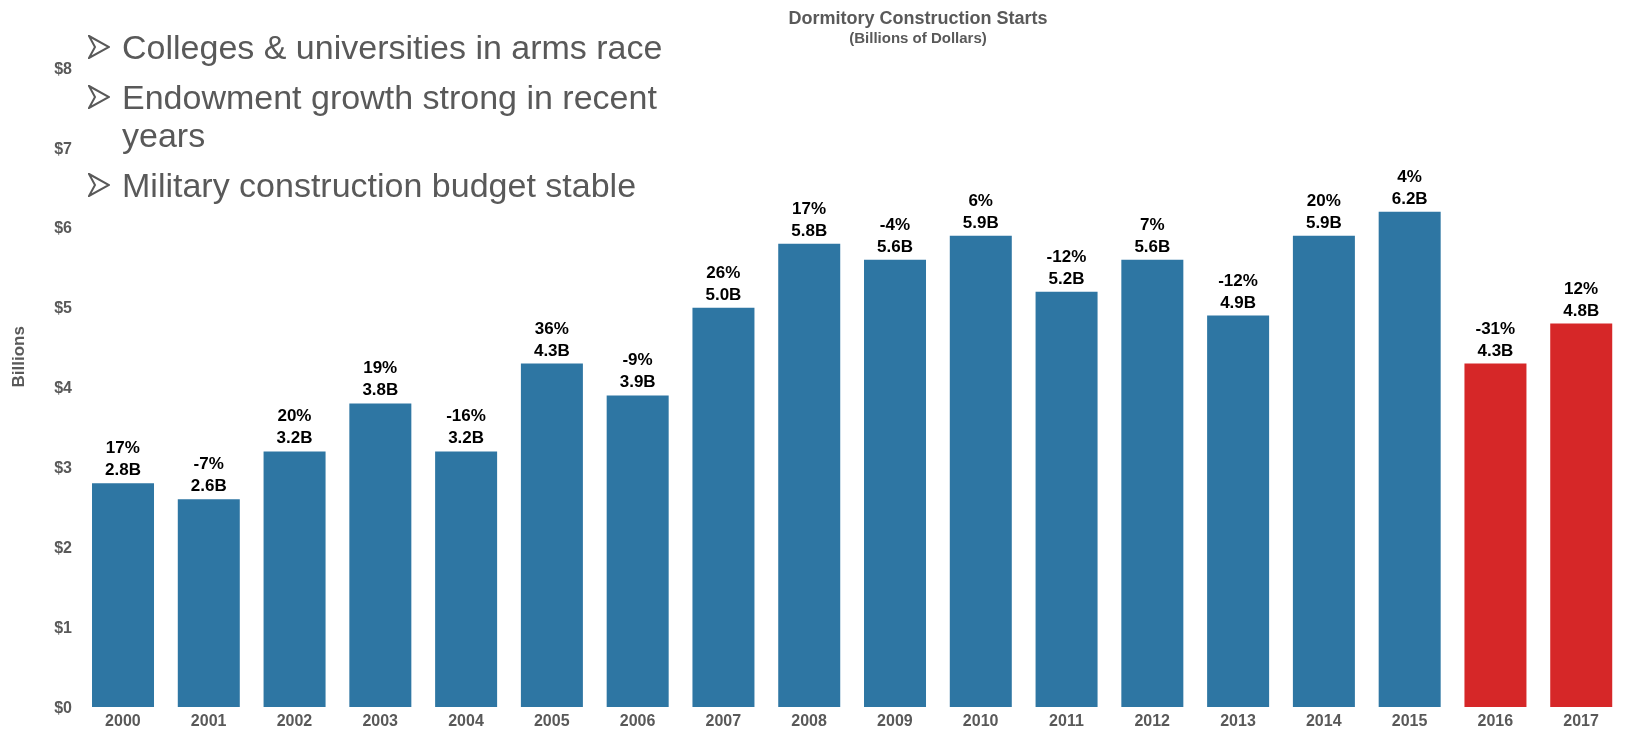 The image size is (1639, 754). What do you see at coordinates (918, 18) in the screenshot?
I see `chart-title: Dormitory Construction Starts` at bounding box center [918, 18].